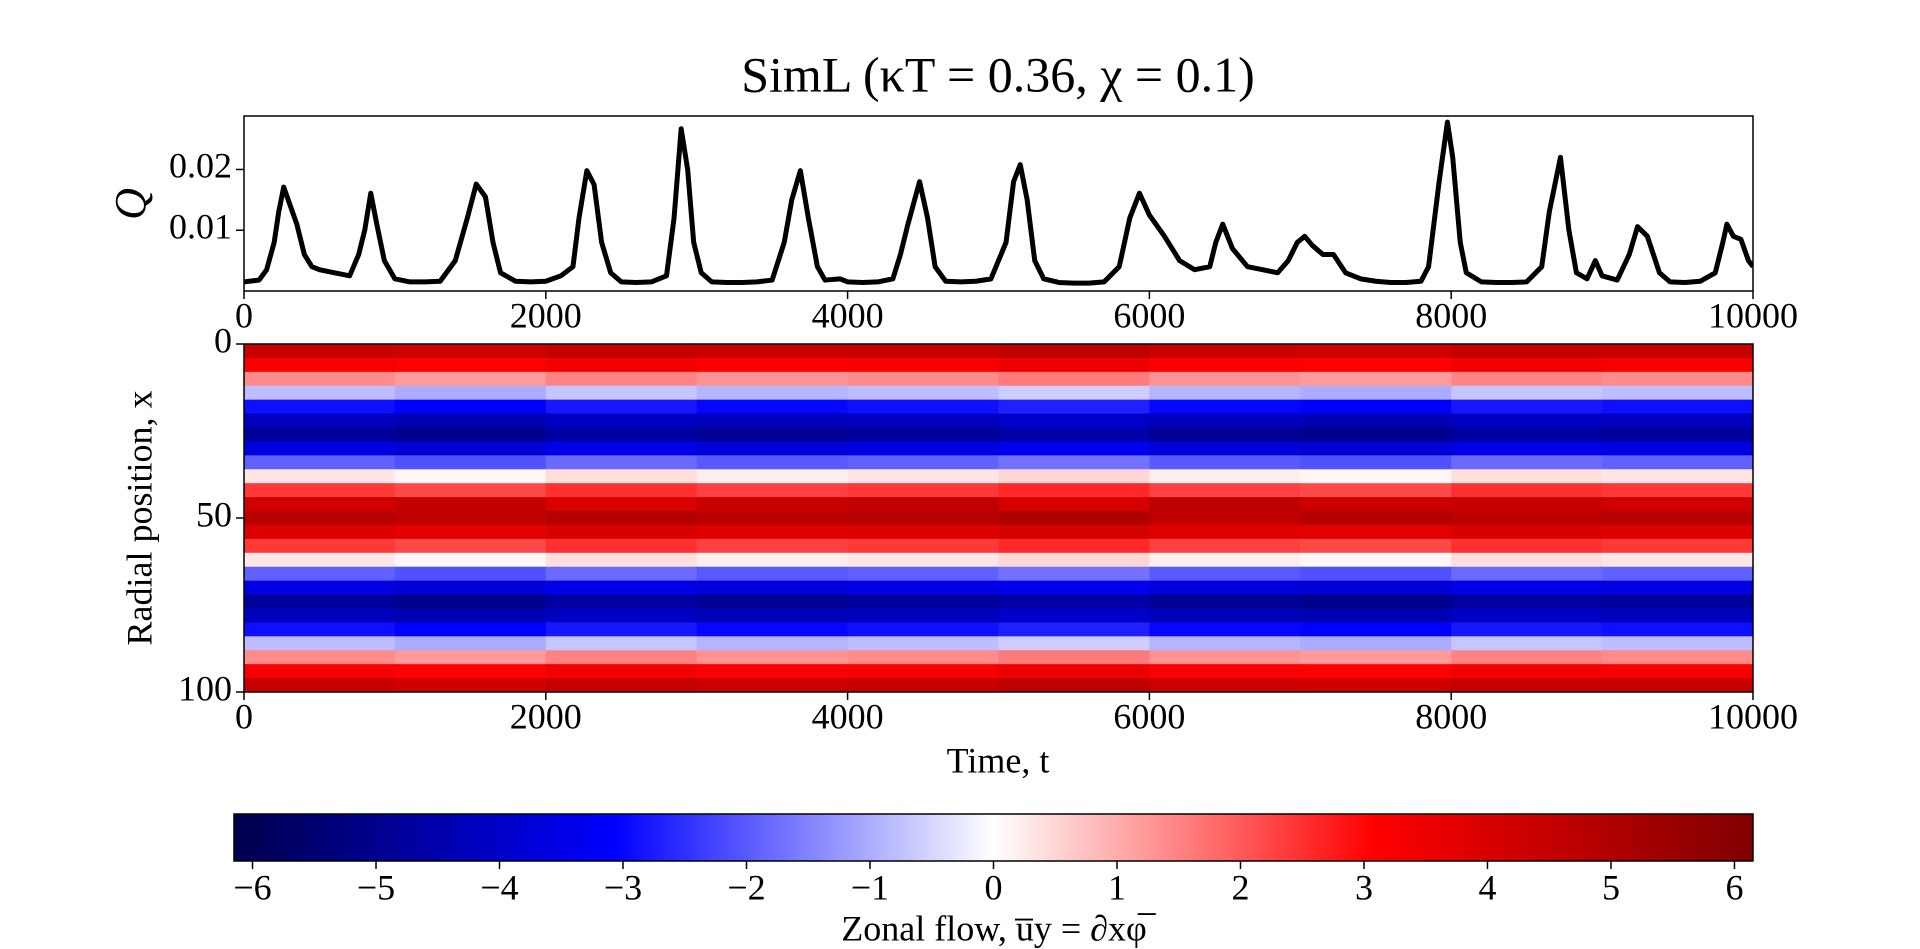 The width and height of the screenshot is (1920, 949). Describe the element at coordinates (139, 518) in the screenshot. I see `y-axis-label: Radial position, x` at that location.